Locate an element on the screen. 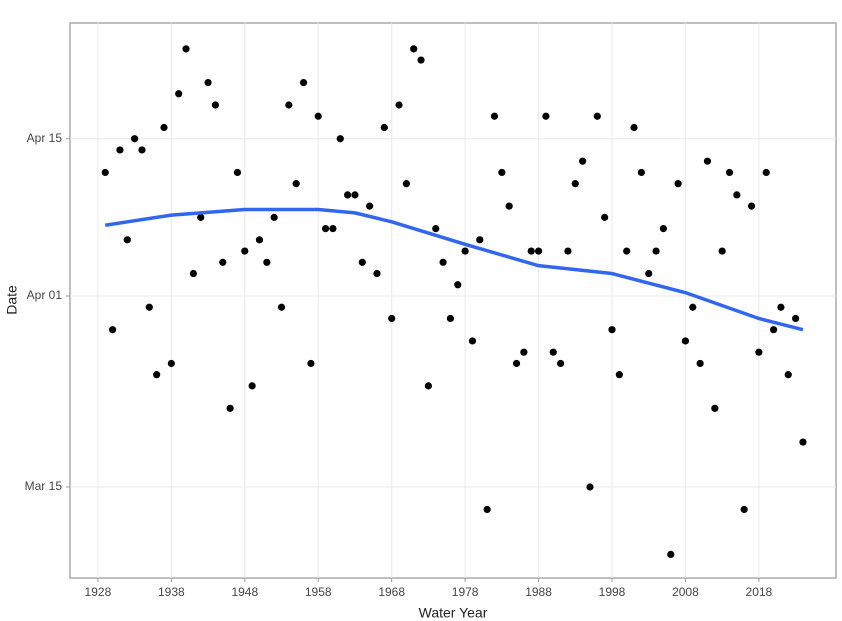 This screenshot has height=621, width=842. x-tick-label: 1958 is located at coordinates (318, 592).